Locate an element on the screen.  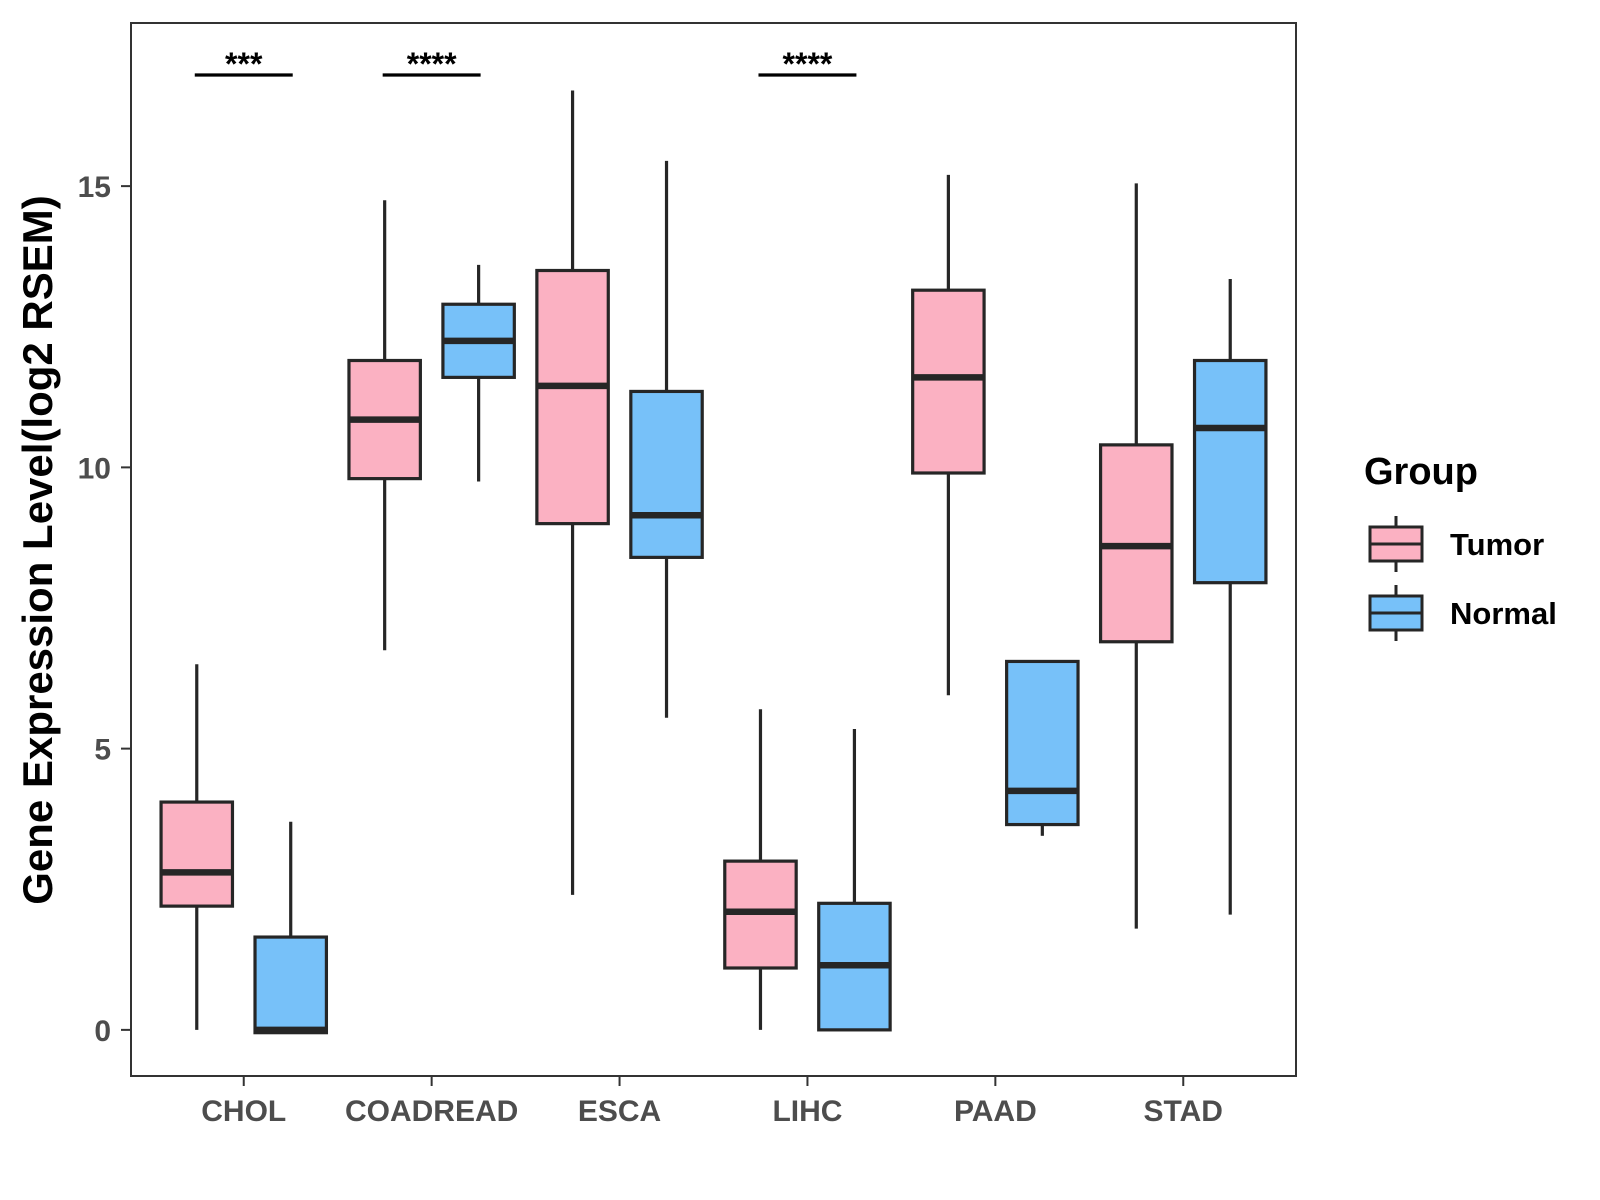
x-tick-label: COADREAD is located at coordinates (431, 1111).